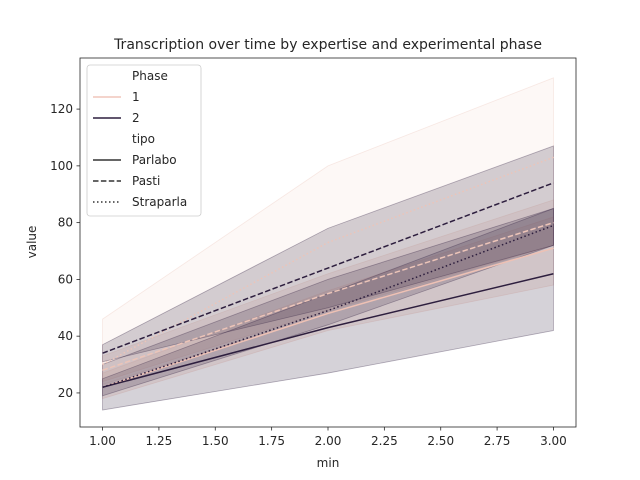  I want to click on legend: Phase 1 2 tipo Parlabo Pasti Straparla, so click(144, 140).